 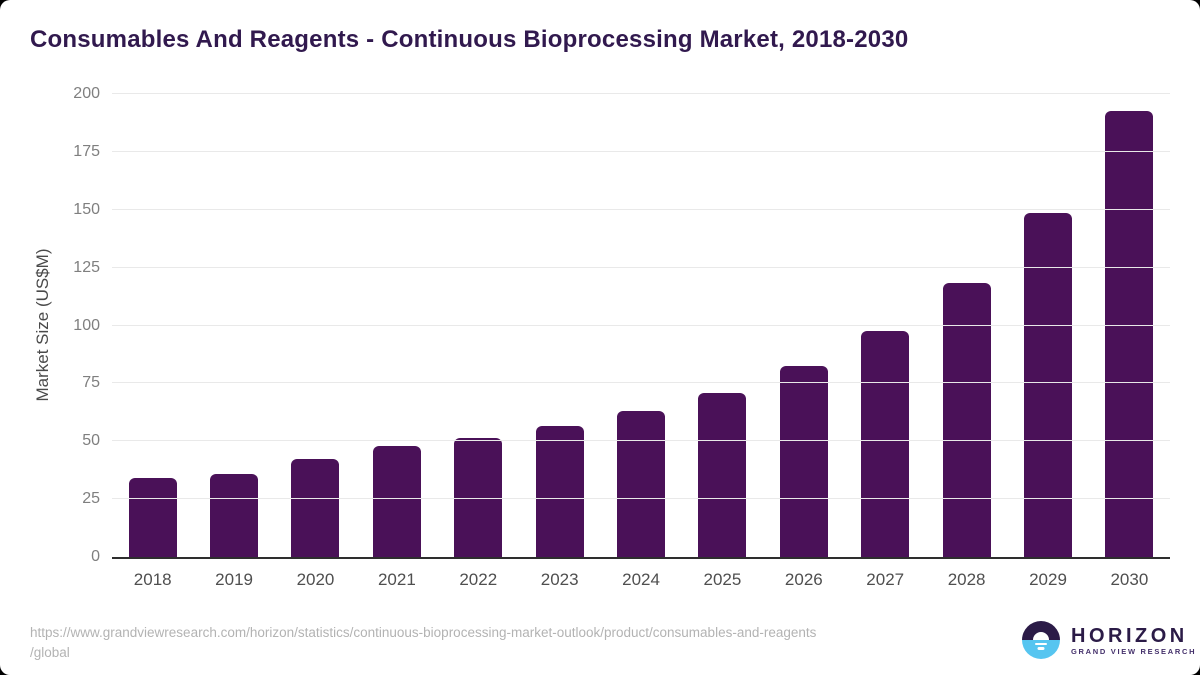 I want to click on x-tick-label-2027: 2027, so click(x=885, y=579).